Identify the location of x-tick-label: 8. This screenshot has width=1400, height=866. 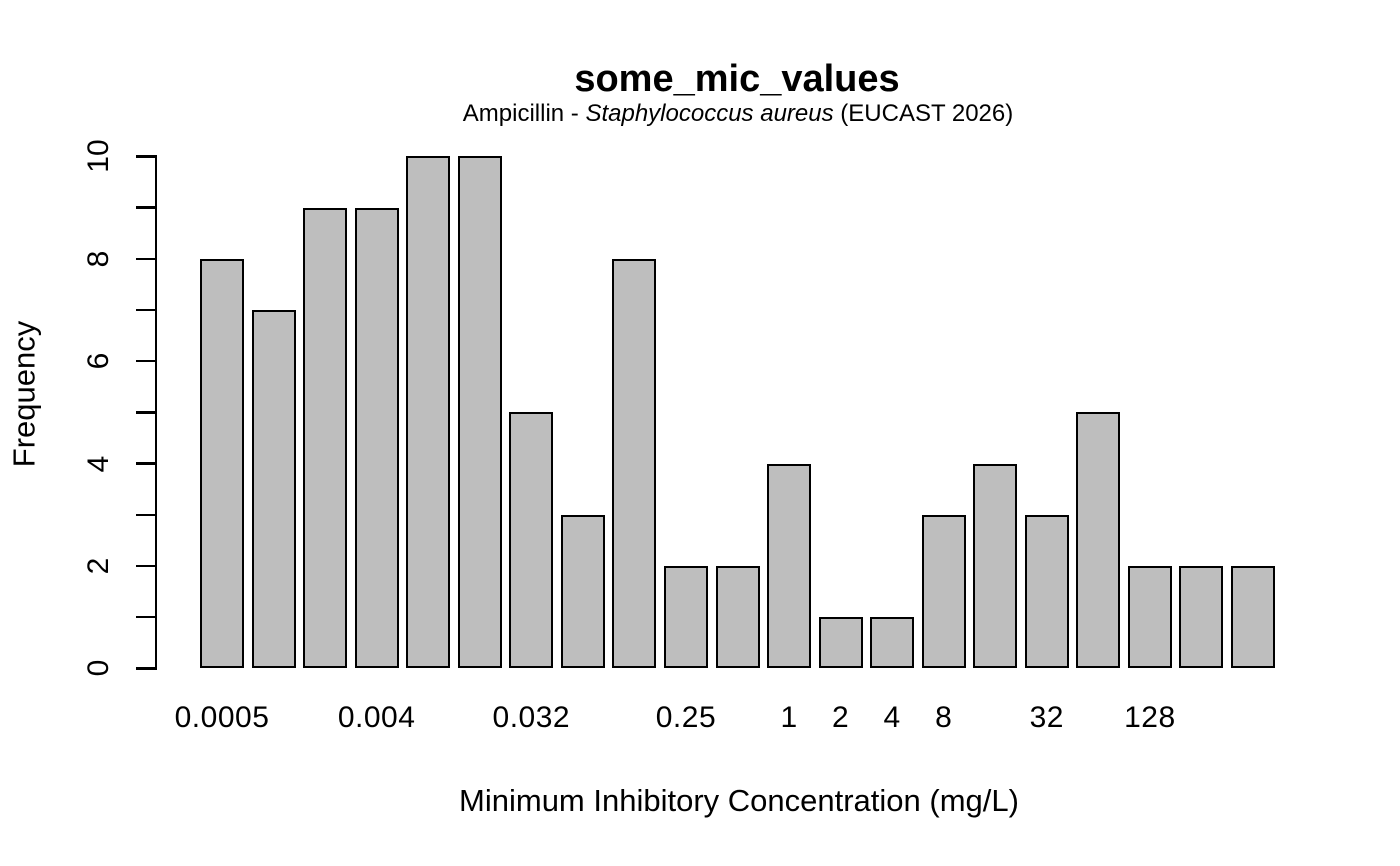
(944, 717).